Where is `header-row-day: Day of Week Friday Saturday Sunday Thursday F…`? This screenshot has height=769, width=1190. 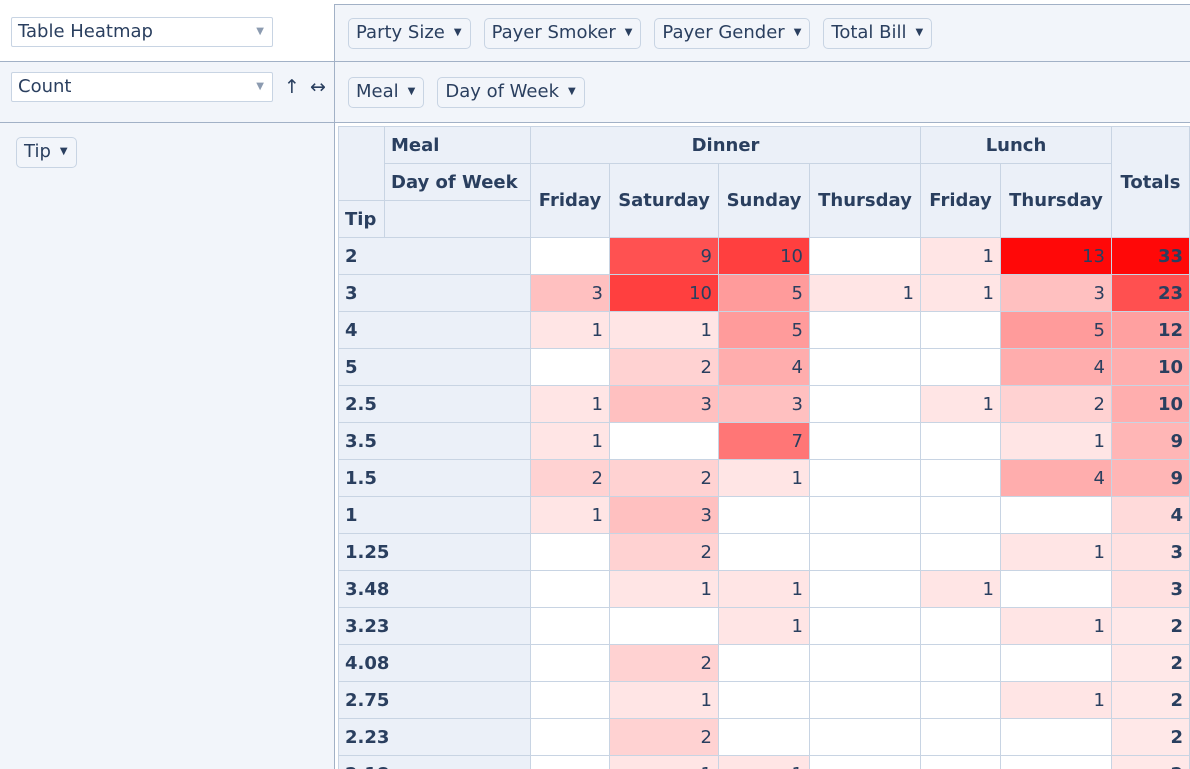
header-row-day: Day of Week Friday Saturday Sunday Thursday F… is located at coordinates (764, 200).